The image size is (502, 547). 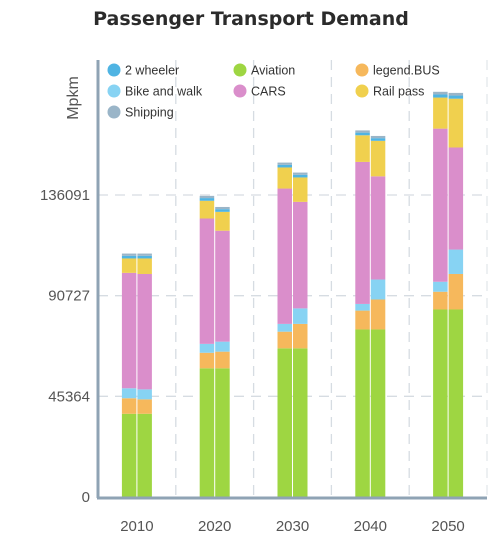 I want to click on y-tick-label: 90727, so click(x=69, y=296).